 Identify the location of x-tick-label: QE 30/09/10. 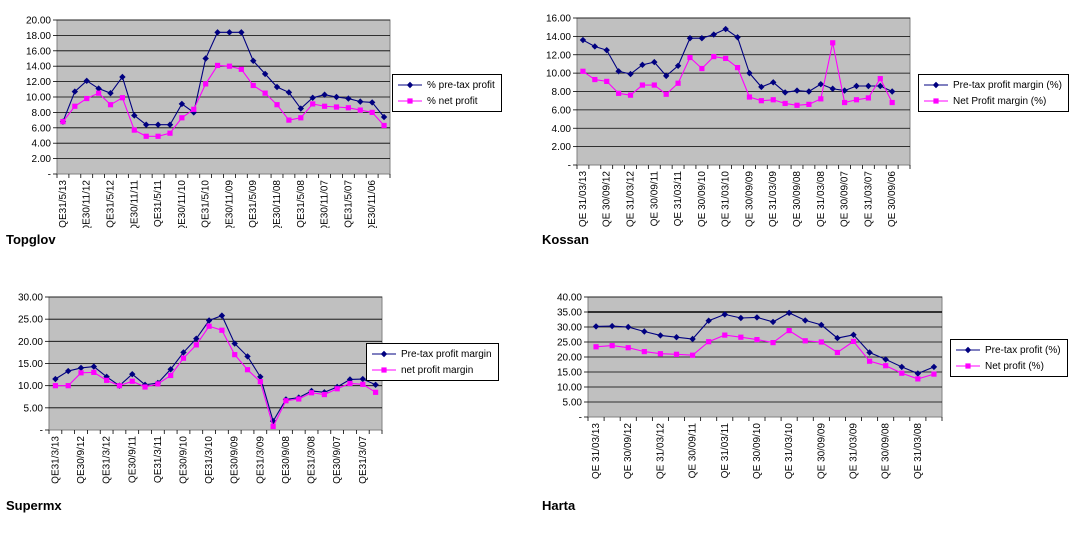
(757, 451).